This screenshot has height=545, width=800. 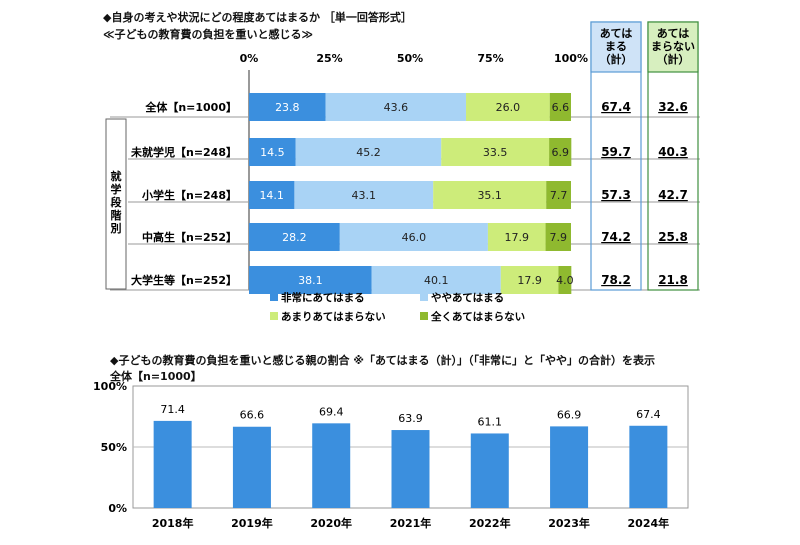 I want to click on x-tick-label: 75%, so click(x=490, y=58).